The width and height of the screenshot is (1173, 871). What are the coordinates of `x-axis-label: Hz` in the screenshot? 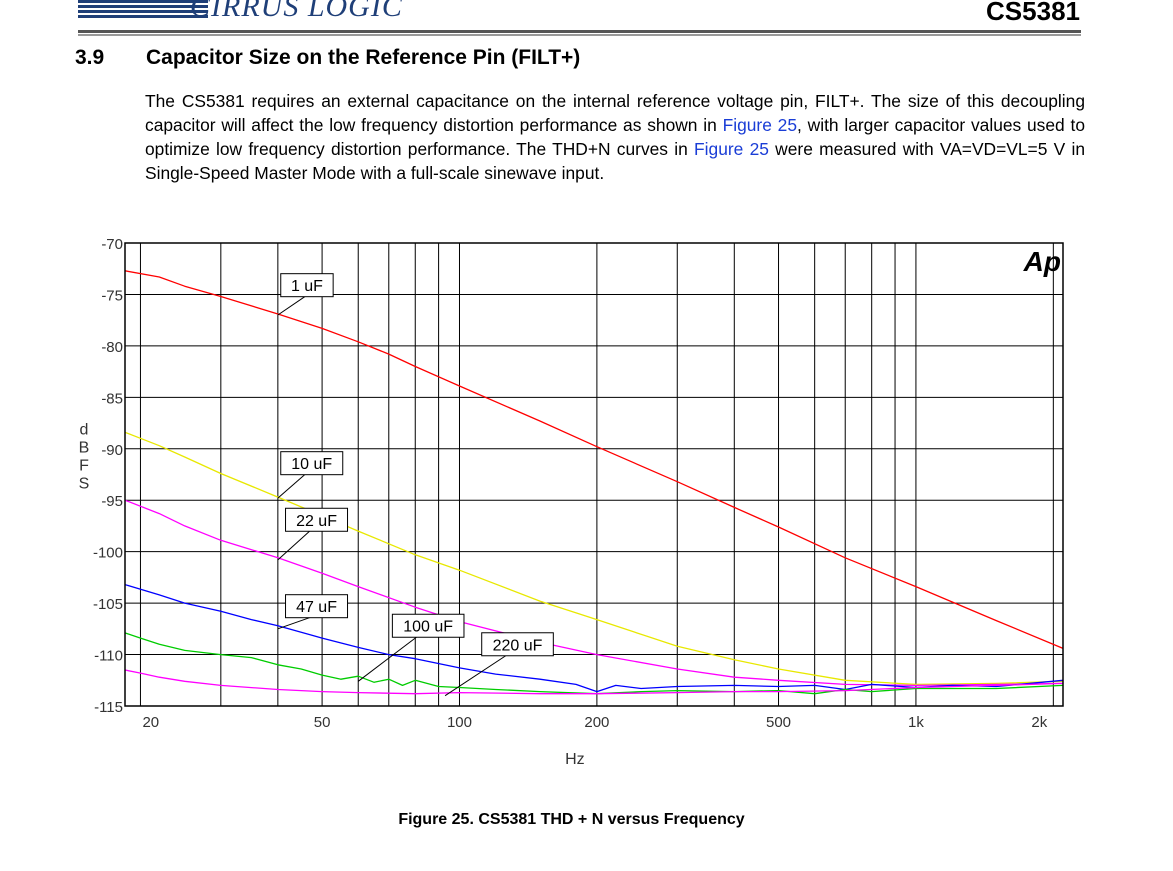 It's located at (575, 759).